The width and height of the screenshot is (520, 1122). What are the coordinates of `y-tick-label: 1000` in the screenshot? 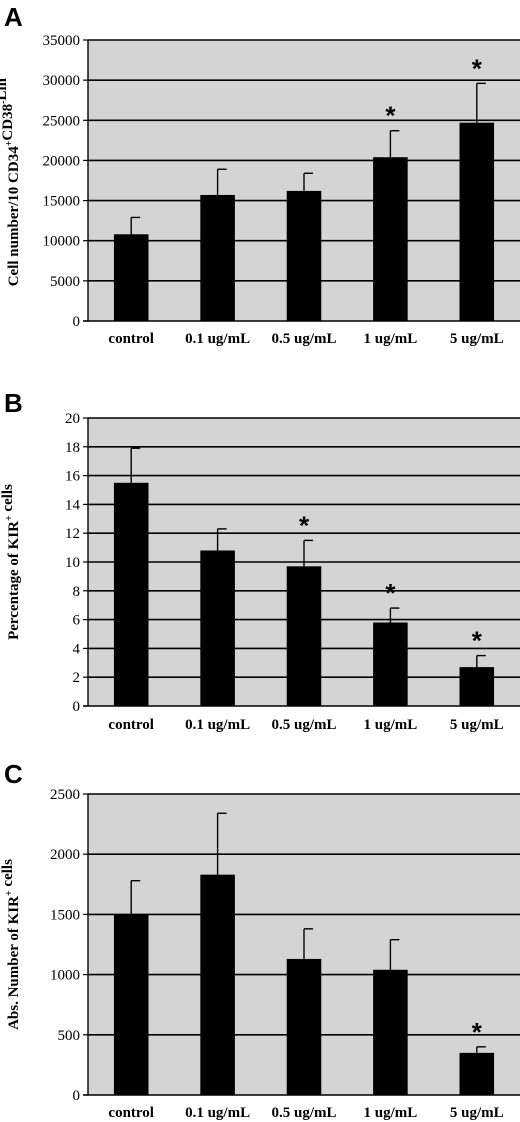 It's located at (65, 976).